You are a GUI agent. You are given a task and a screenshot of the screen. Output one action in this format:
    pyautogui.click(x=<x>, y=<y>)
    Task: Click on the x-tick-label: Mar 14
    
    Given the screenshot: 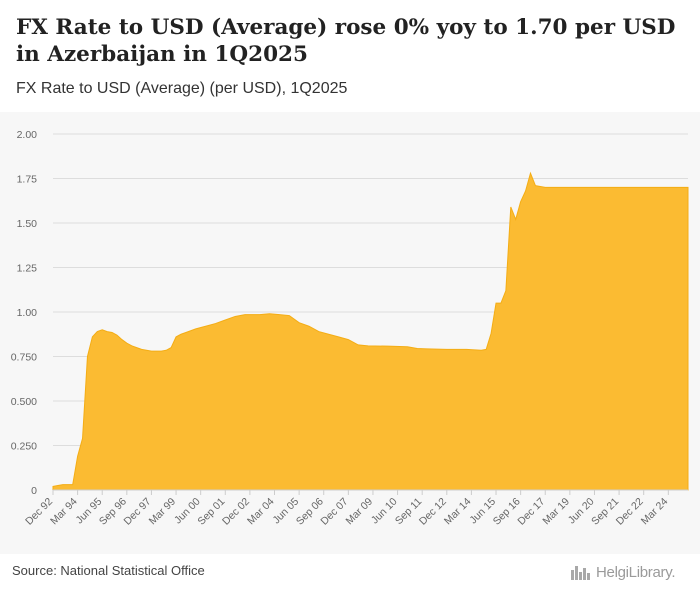 What is the action you would take?
    pyautogui.click(x=458, y=512)
    